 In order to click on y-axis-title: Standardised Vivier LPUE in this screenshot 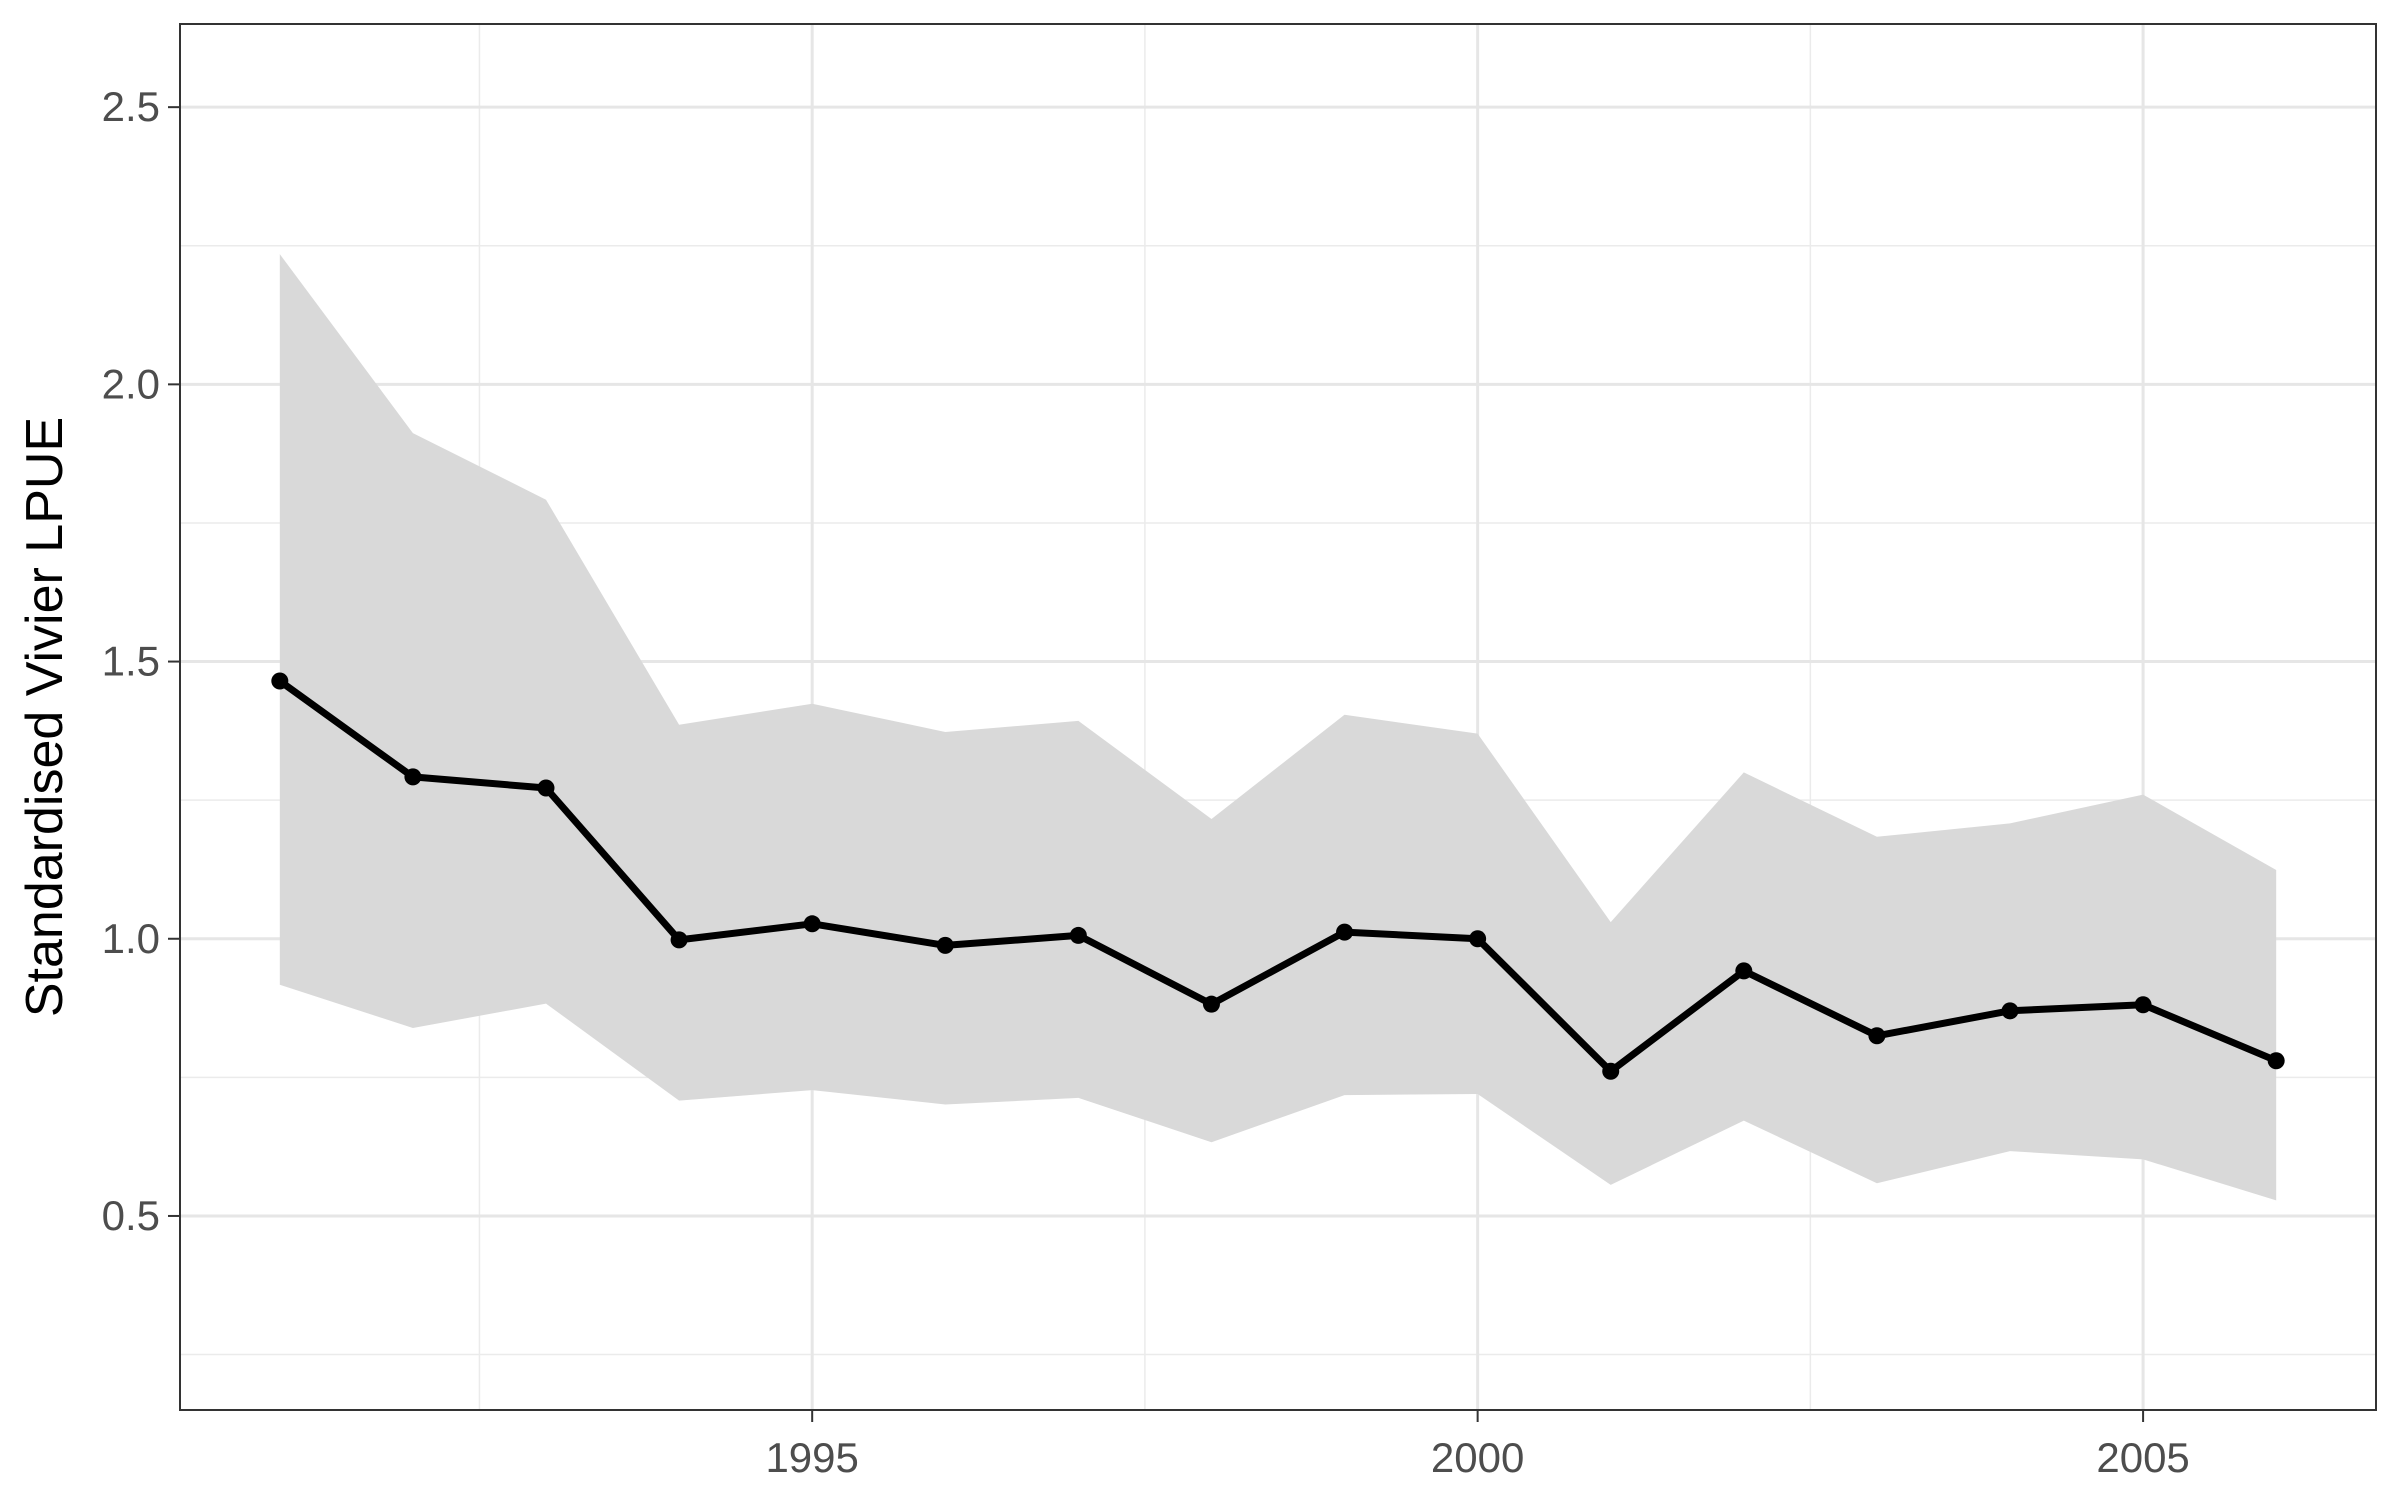, I will do `click(45, 717)`.